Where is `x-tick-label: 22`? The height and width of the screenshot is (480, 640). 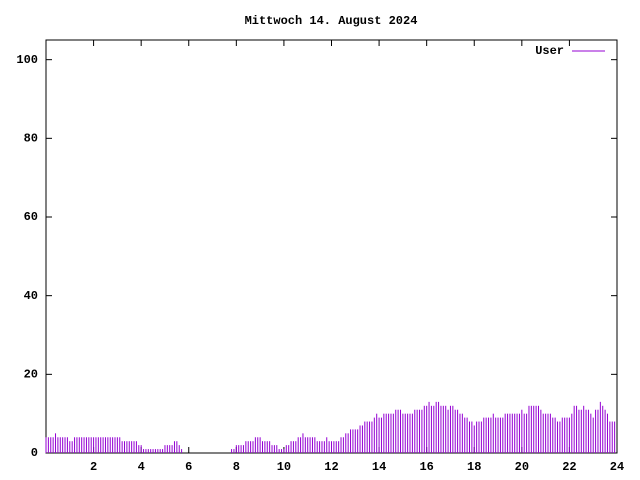
x-tick-label: 22 is located at coordinates (569, 467).